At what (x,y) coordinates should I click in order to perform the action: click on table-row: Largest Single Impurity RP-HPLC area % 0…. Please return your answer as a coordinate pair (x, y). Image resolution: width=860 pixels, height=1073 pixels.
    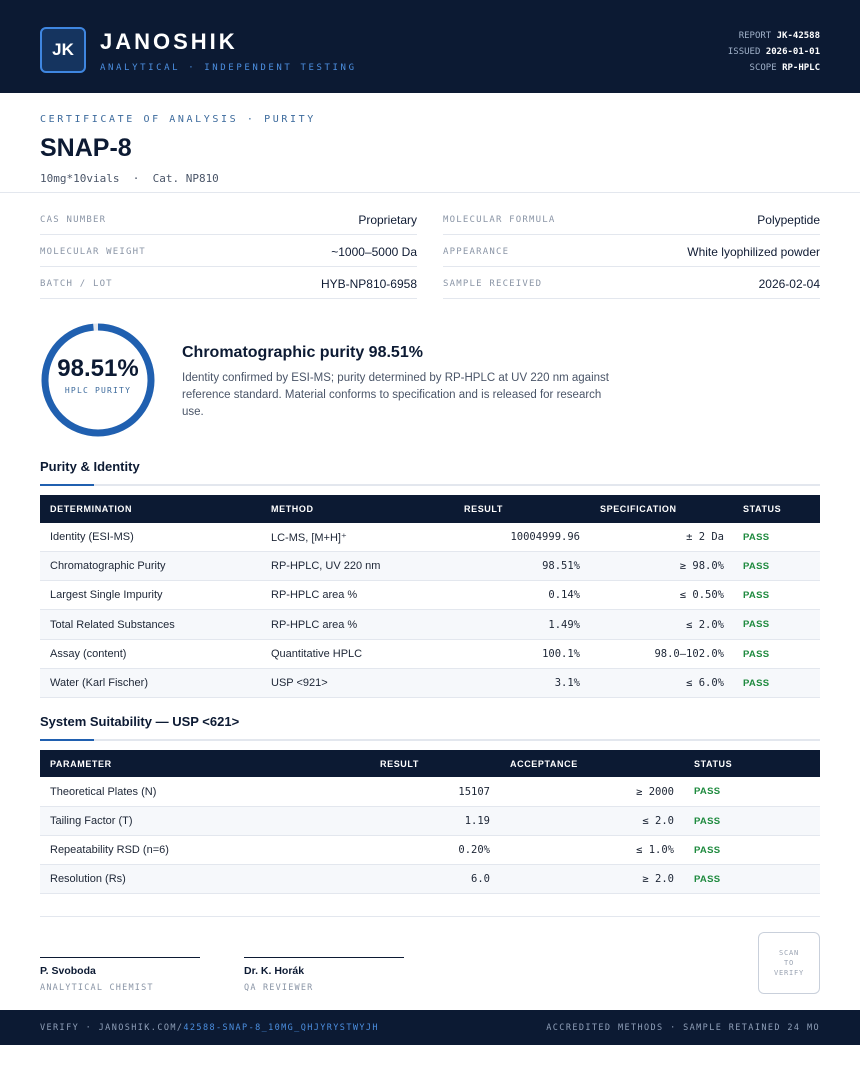
    Looking at the image, I should click on (430, 595).